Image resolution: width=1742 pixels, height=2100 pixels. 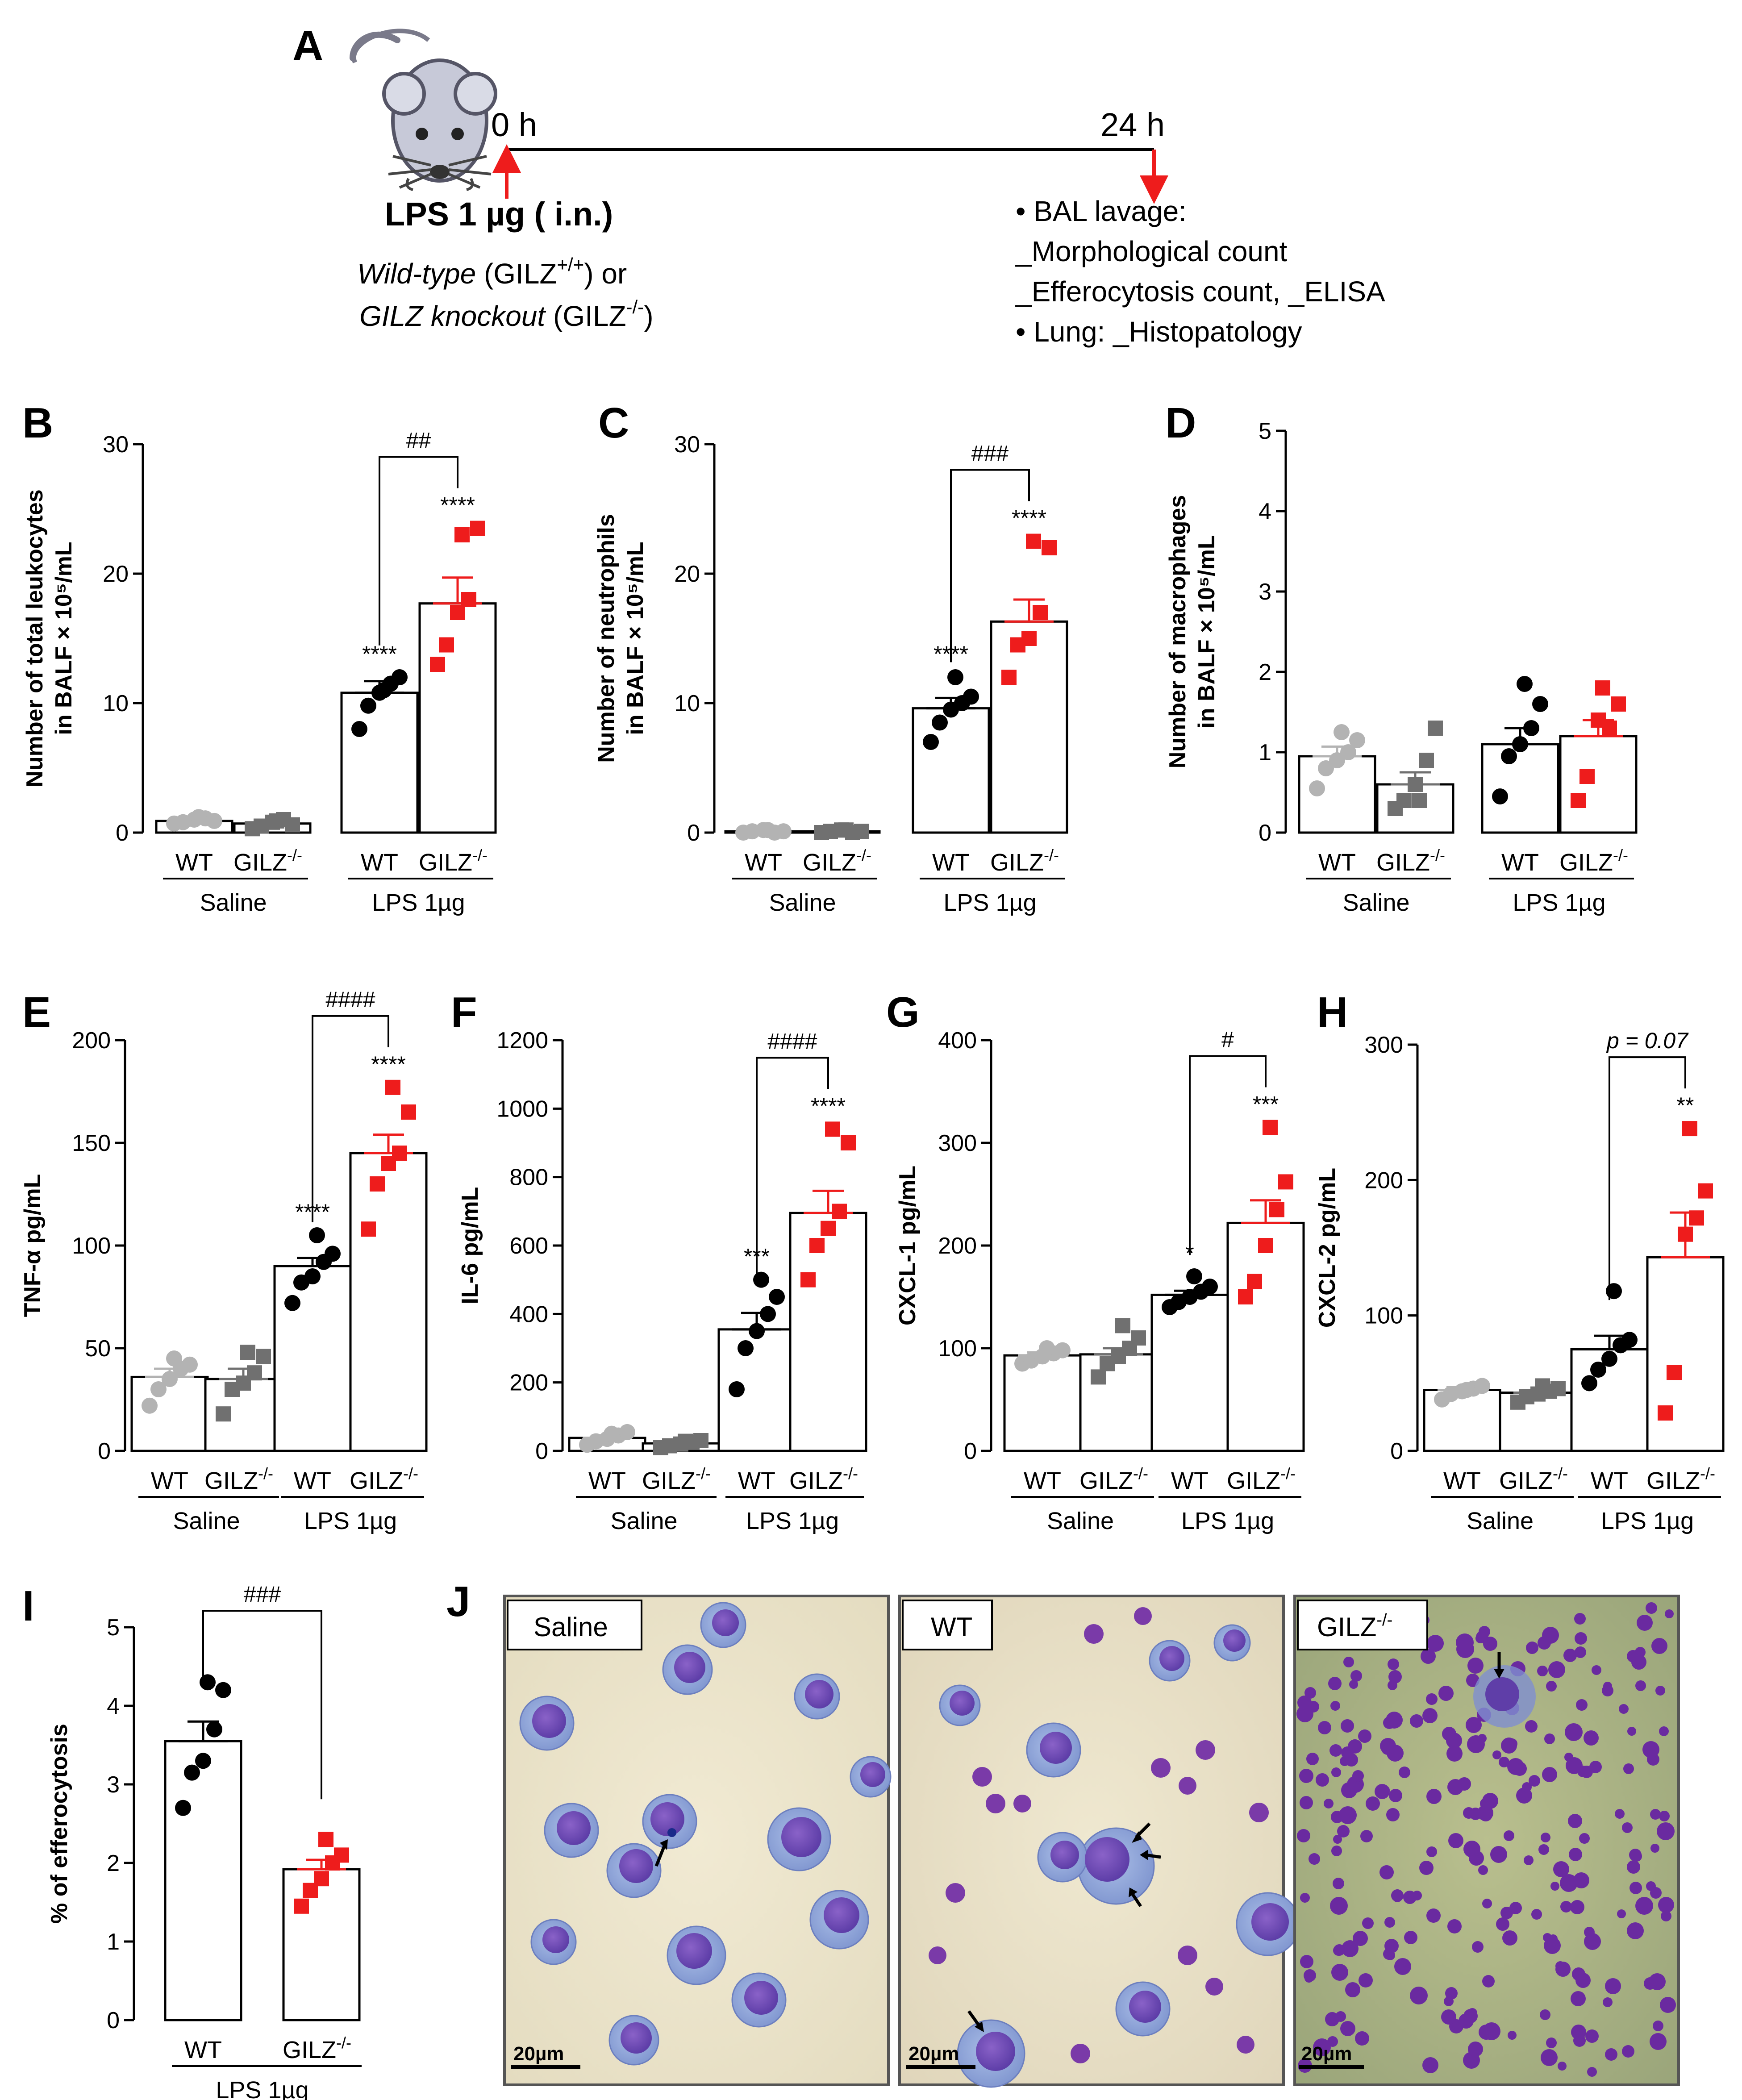 What do you see at coordinates (606, 639) in the screenshot?
I see `y-axis-label-line1: Number of neutrophils` at bounding box center [606, 639].